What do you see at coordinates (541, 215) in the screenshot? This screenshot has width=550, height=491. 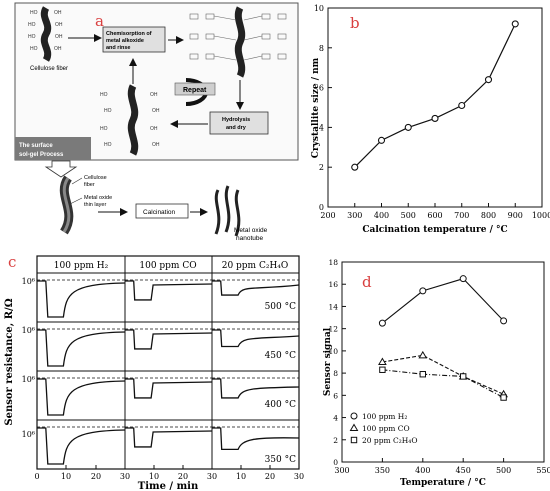 I see `b-xtick-label: 1000` at bounding box center [541, 215].